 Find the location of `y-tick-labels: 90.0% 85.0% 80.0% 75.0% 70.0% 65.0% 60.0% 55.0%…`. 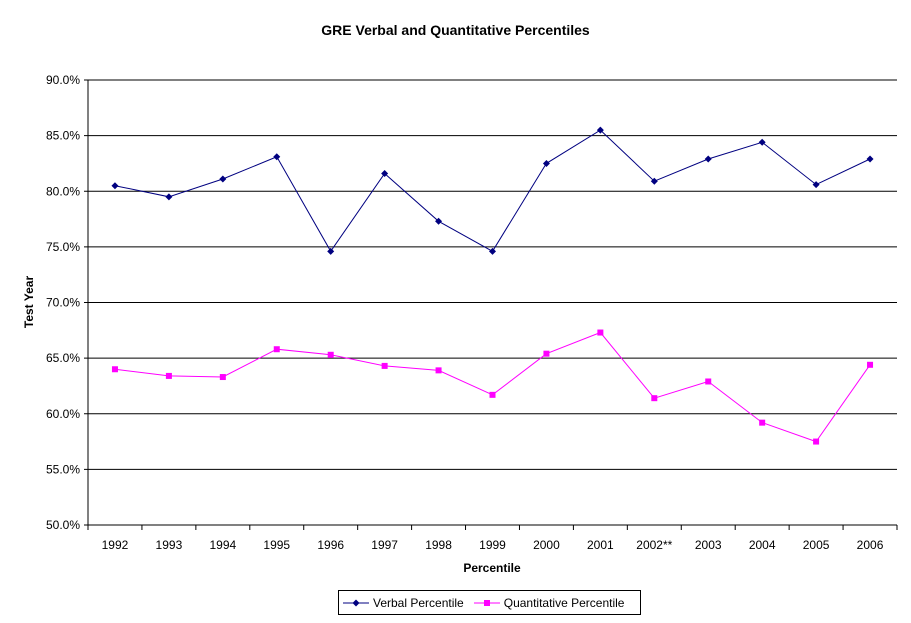

y-tick-labels: 90.0% 85.0% 80.0% 75.0% 70.0% 65.0% 60.0% 55.0%… is located at coordinates (63, 302).